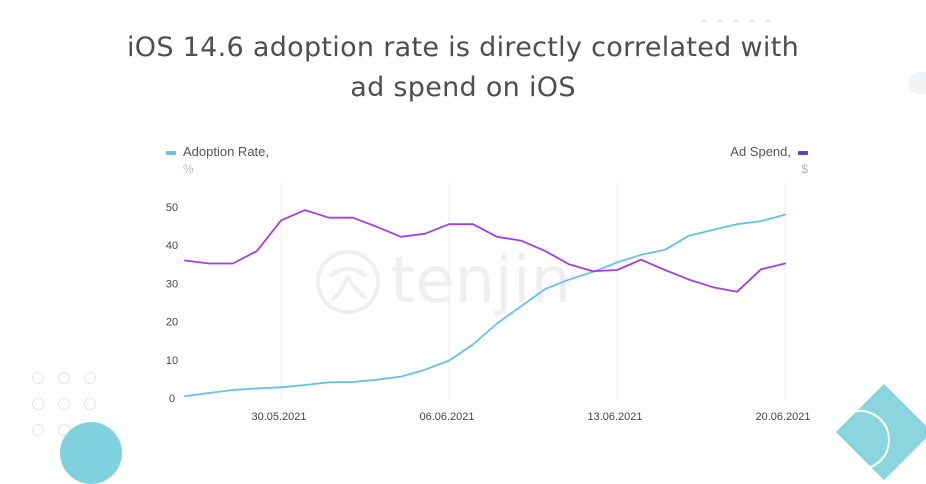  What do you see at coordinates (463, 87) in the screenshot?
I see `chart-title-line-2: ad spend on iOS` at bounding box center [463, 87].